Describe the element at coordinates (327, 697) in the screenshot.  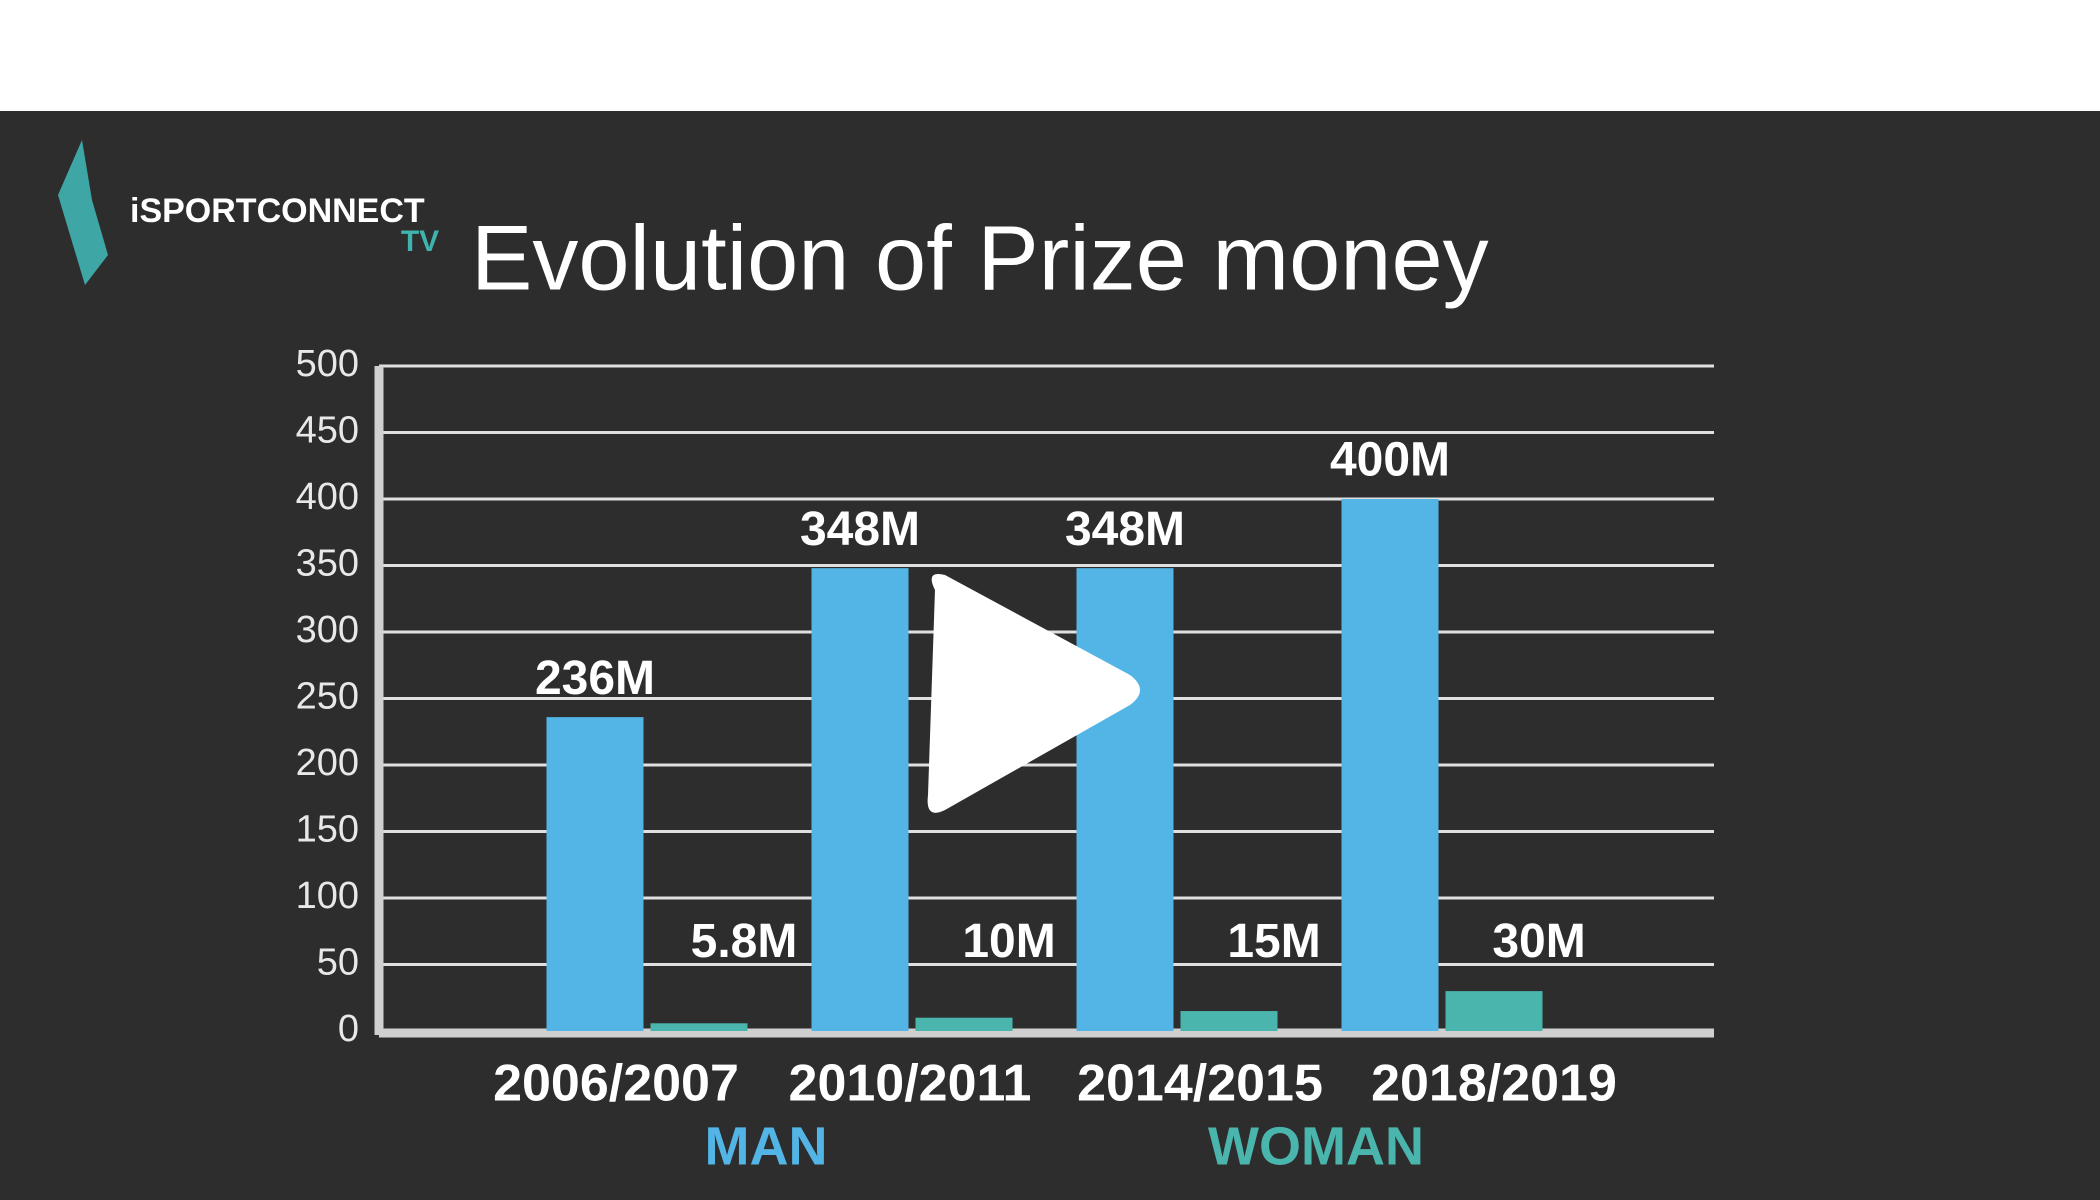
I see `y-tick-label: 250` at that location.